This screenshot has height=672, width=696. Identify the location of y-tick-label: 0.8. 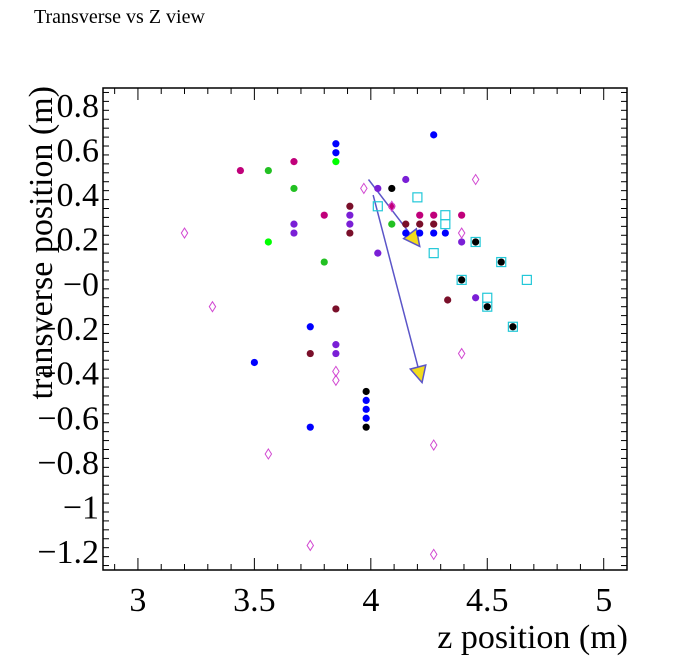
(78, 106).